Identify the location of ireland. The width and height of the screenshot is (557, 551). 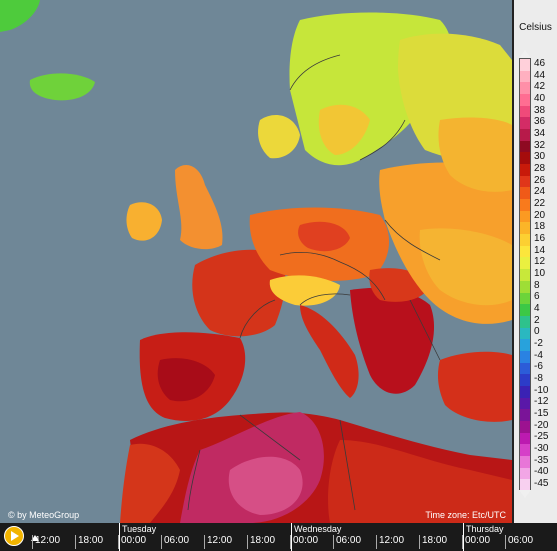
(144, 221).